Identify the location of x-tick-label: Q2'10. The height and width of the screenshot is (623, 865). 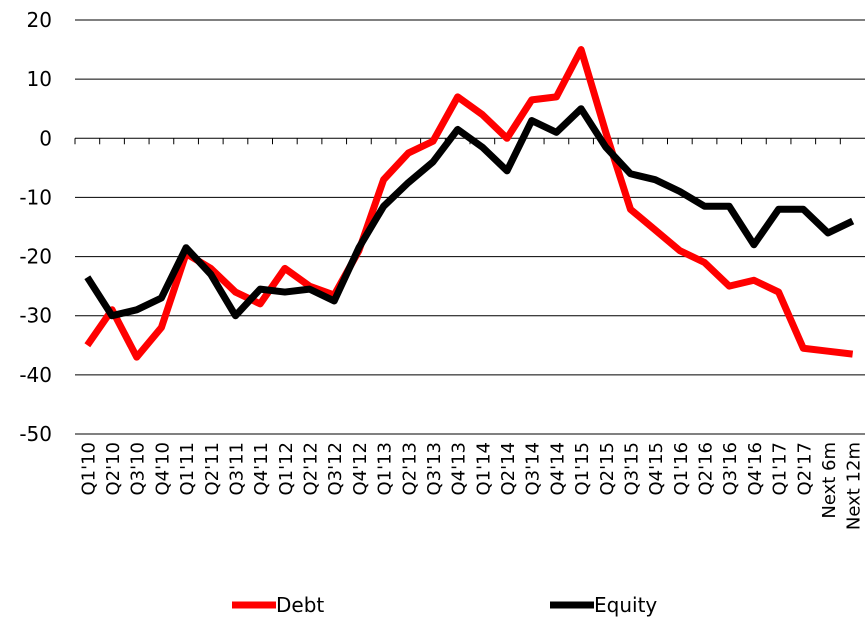
(113, 468).